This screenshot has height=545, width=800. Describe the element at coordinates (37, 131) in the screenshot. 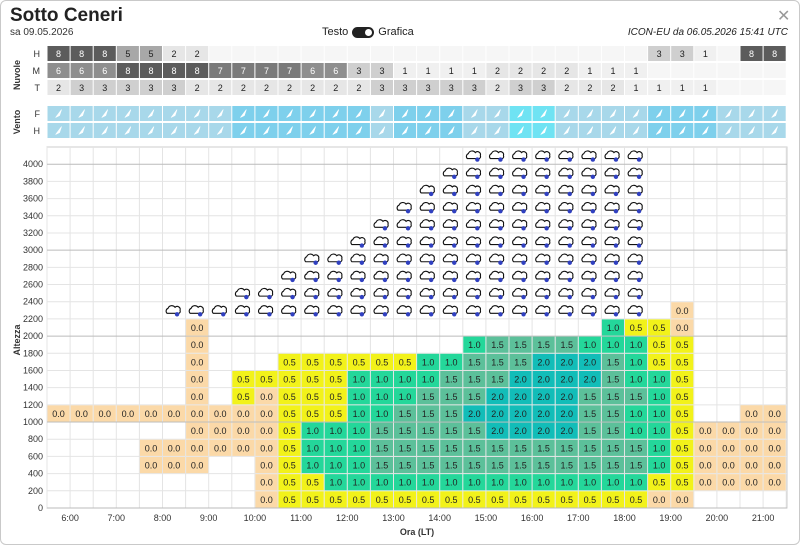

I see `wind-row-label: H` at that location.